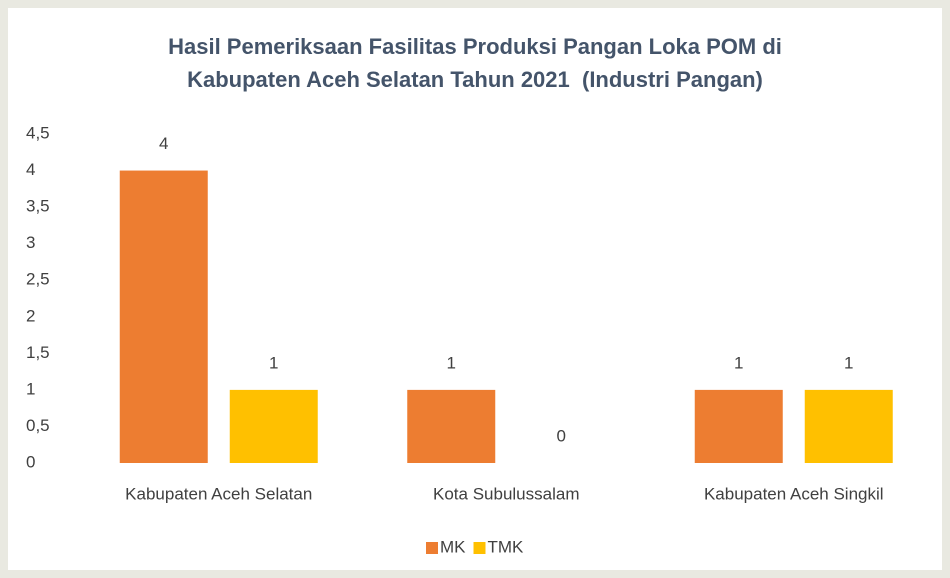 This screenshot has height=578, width=950. What do you see at coordinates (561, 435) in the screenshot?
I see `data-label: 0` at bounding box center [561, 435].